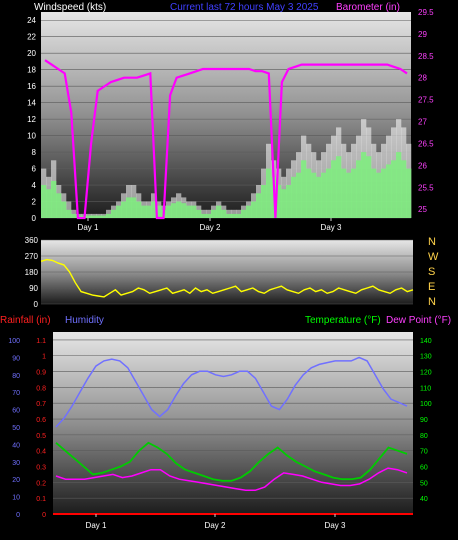  What do you see at coordinates (41, 483) in the screenshot?
I see `rainfall-tick-label: 0.2` at bounding box center [41, 483].